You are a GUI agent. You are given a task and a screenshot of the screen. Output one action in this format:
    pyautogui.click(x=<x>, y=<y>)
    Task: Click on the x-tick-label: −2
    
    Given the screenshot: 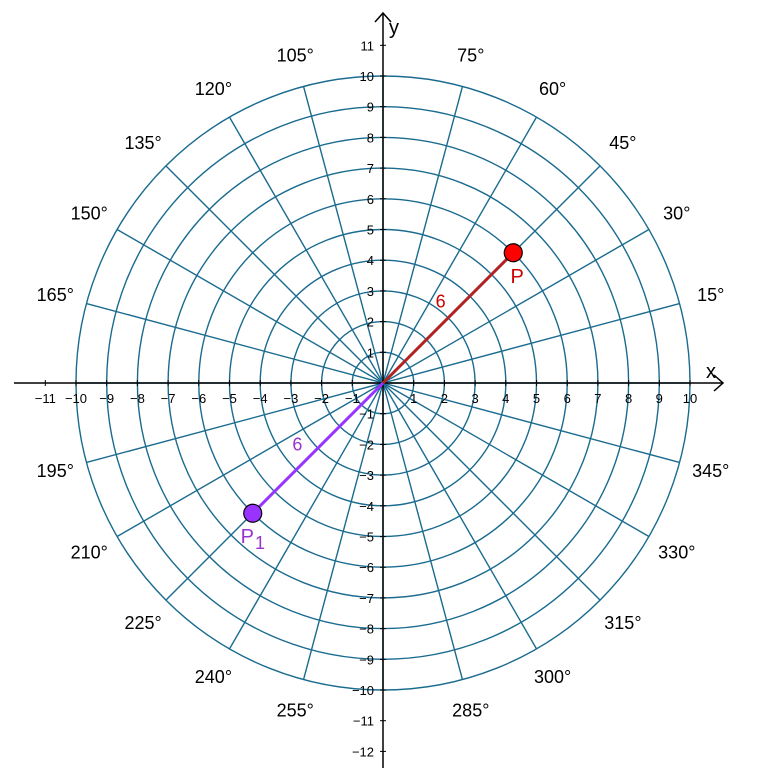 What is the action you would take?
    pyautogui.click(x=321, y=398)
    